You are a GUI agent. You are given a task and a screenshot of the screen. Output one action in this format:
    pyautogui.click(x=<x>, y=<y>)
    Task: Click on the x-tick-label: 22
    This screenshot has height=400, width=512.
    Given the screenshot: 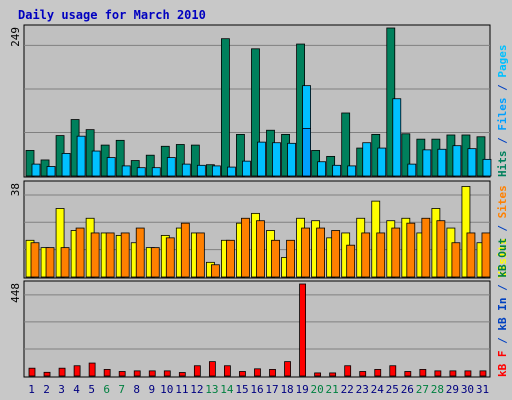 What is the action you would take?
    pyautogui.click(x=347, y=389)
    